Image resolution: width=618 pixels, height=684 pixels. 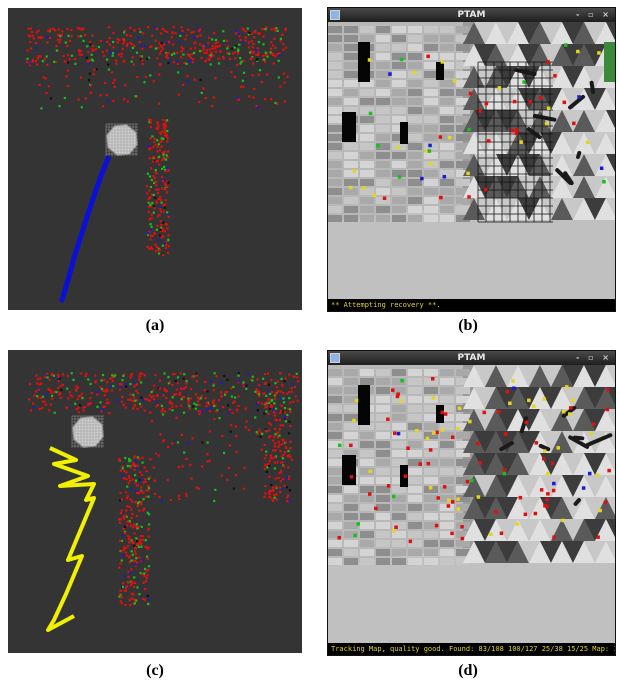 What do you see at coordinates (278, 446) in the screenshot?
I see `map-points-wall-right` at bounding box center [278, 446].